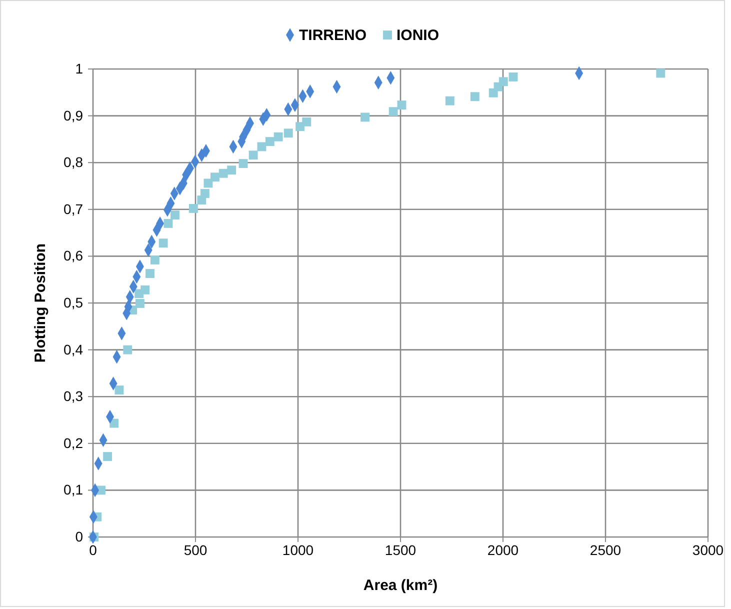 The image size is (731, 609). I want to click on x-axis-title: Area (km²), so click(400, 585).